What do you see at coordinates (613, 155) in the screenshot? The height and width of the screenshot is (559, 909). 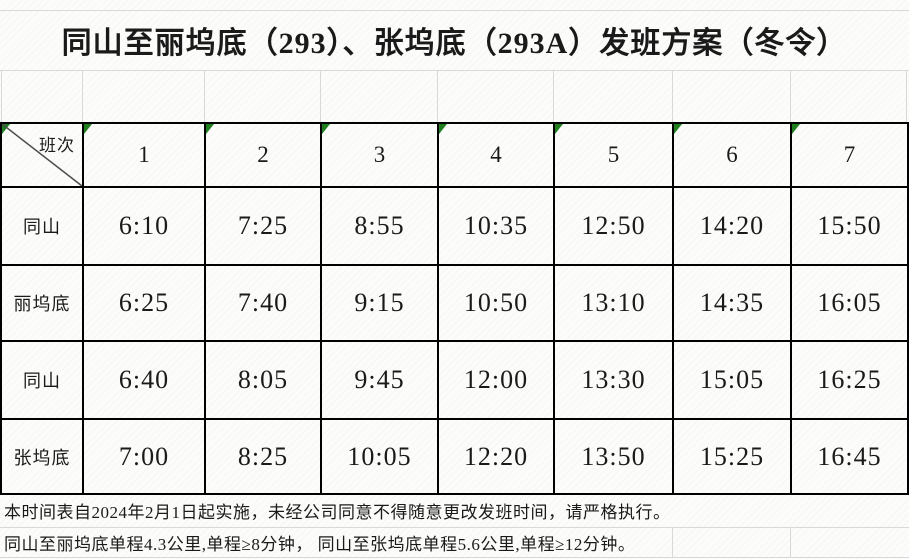 I see `column-header-5: 5` at bounding box center [613, 155].